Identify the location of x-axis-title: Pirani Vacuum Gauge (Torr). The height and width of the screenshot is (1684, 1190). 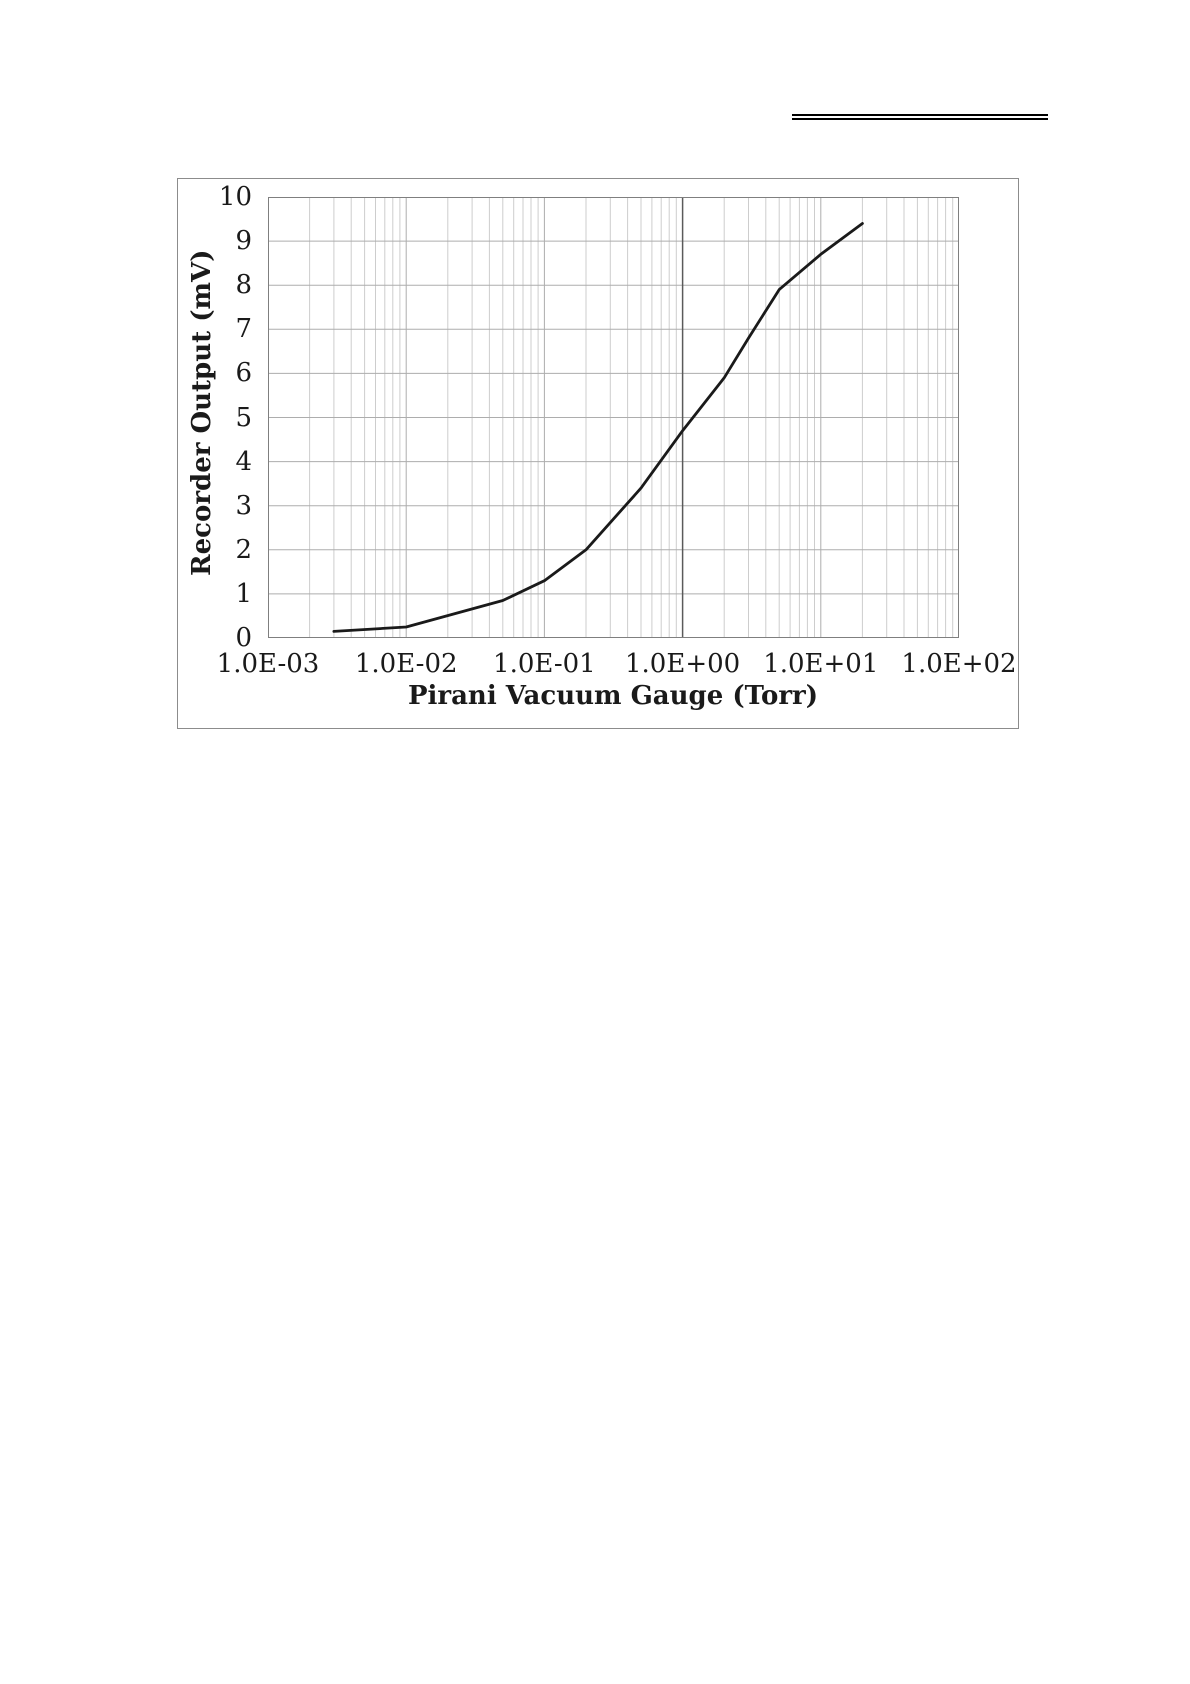
(613, 696).